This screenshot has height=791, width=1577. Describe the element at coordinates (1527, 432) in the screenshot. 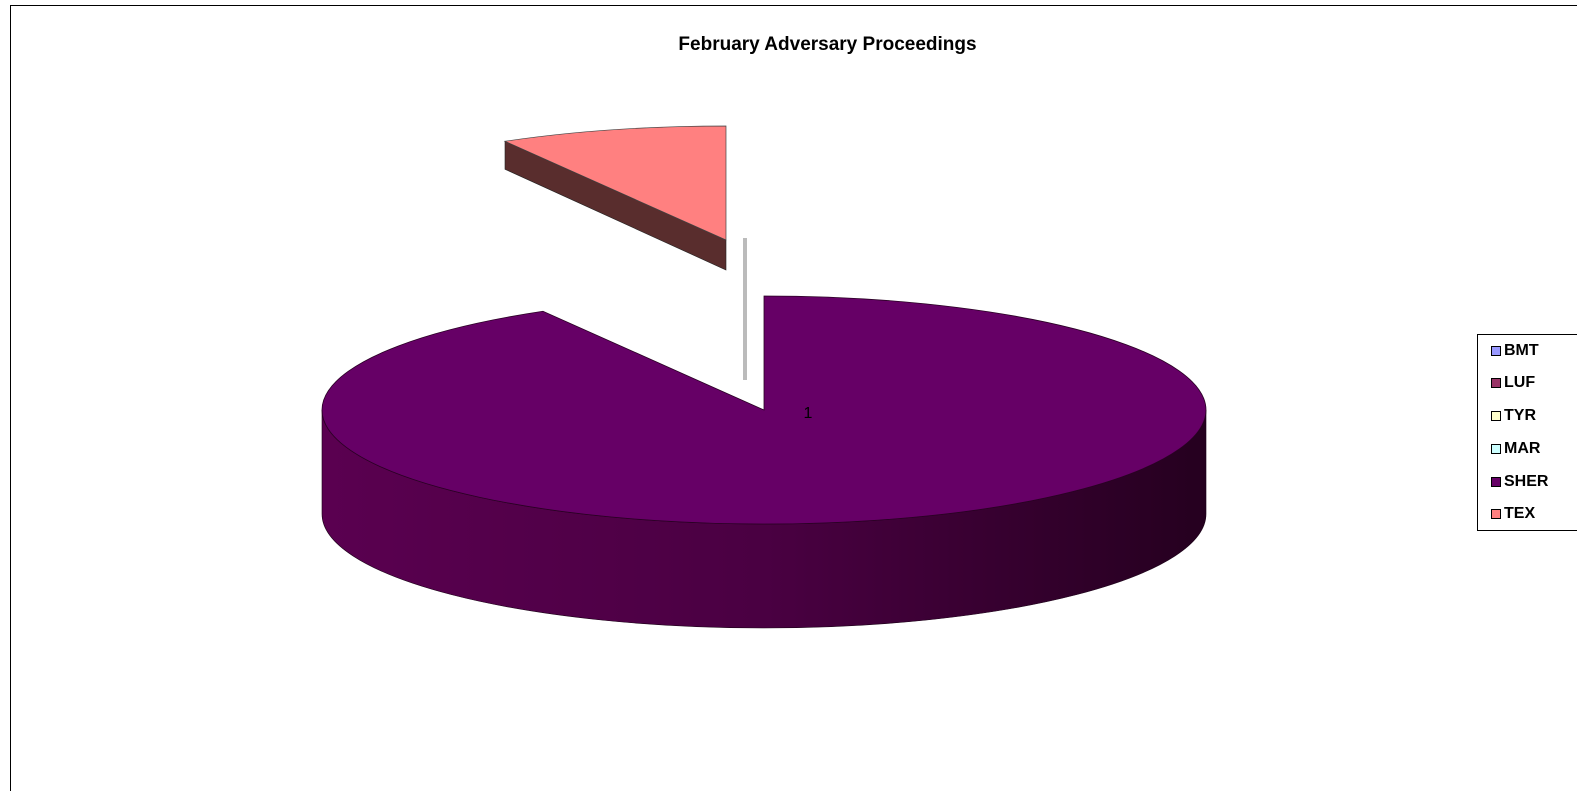

I see `legend: BMT LUF TYR MAR SHER TEX` at that location.